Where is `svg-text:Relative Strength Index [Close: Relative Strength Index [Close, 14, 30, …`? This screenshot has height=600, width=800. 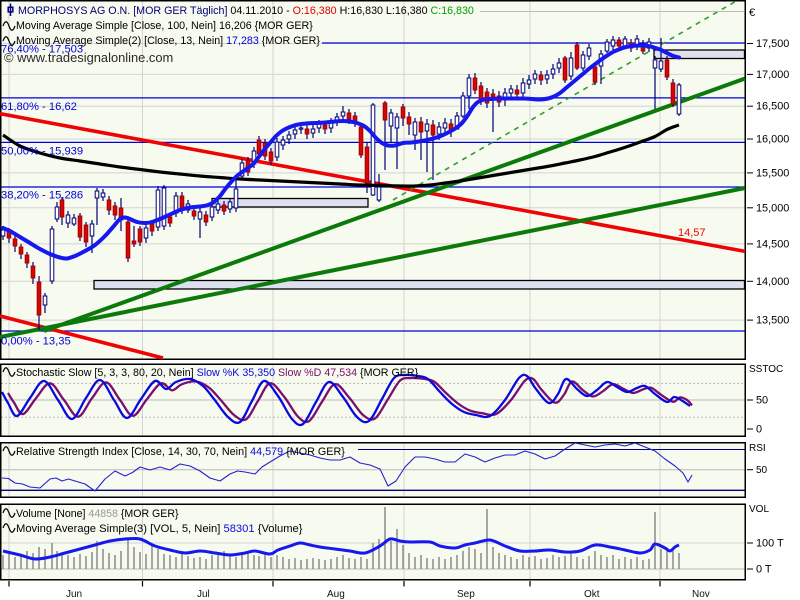
svg-text:Relative Strength Index [Close: Relative Strength Index [Close, 14, 30, … is located at coordinates (180, 452).